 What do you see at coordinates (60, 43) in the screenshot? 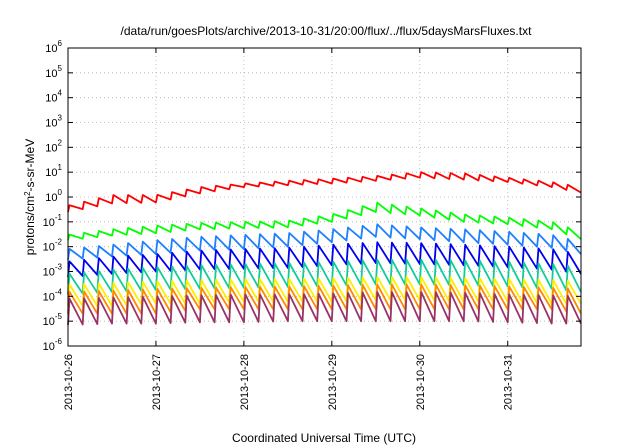
I see `y-tick-exponent: 6` at bounding box center [60, 43].